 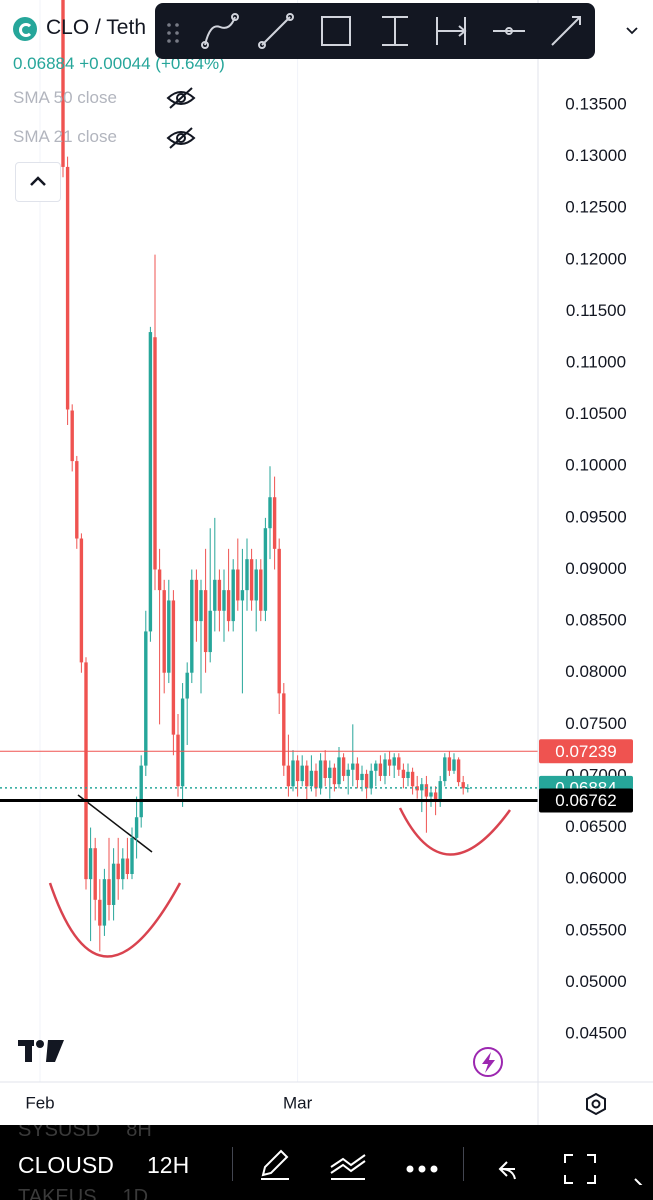 I want to click on y-tick-label: 0.08500, so click(x=595, y=620).